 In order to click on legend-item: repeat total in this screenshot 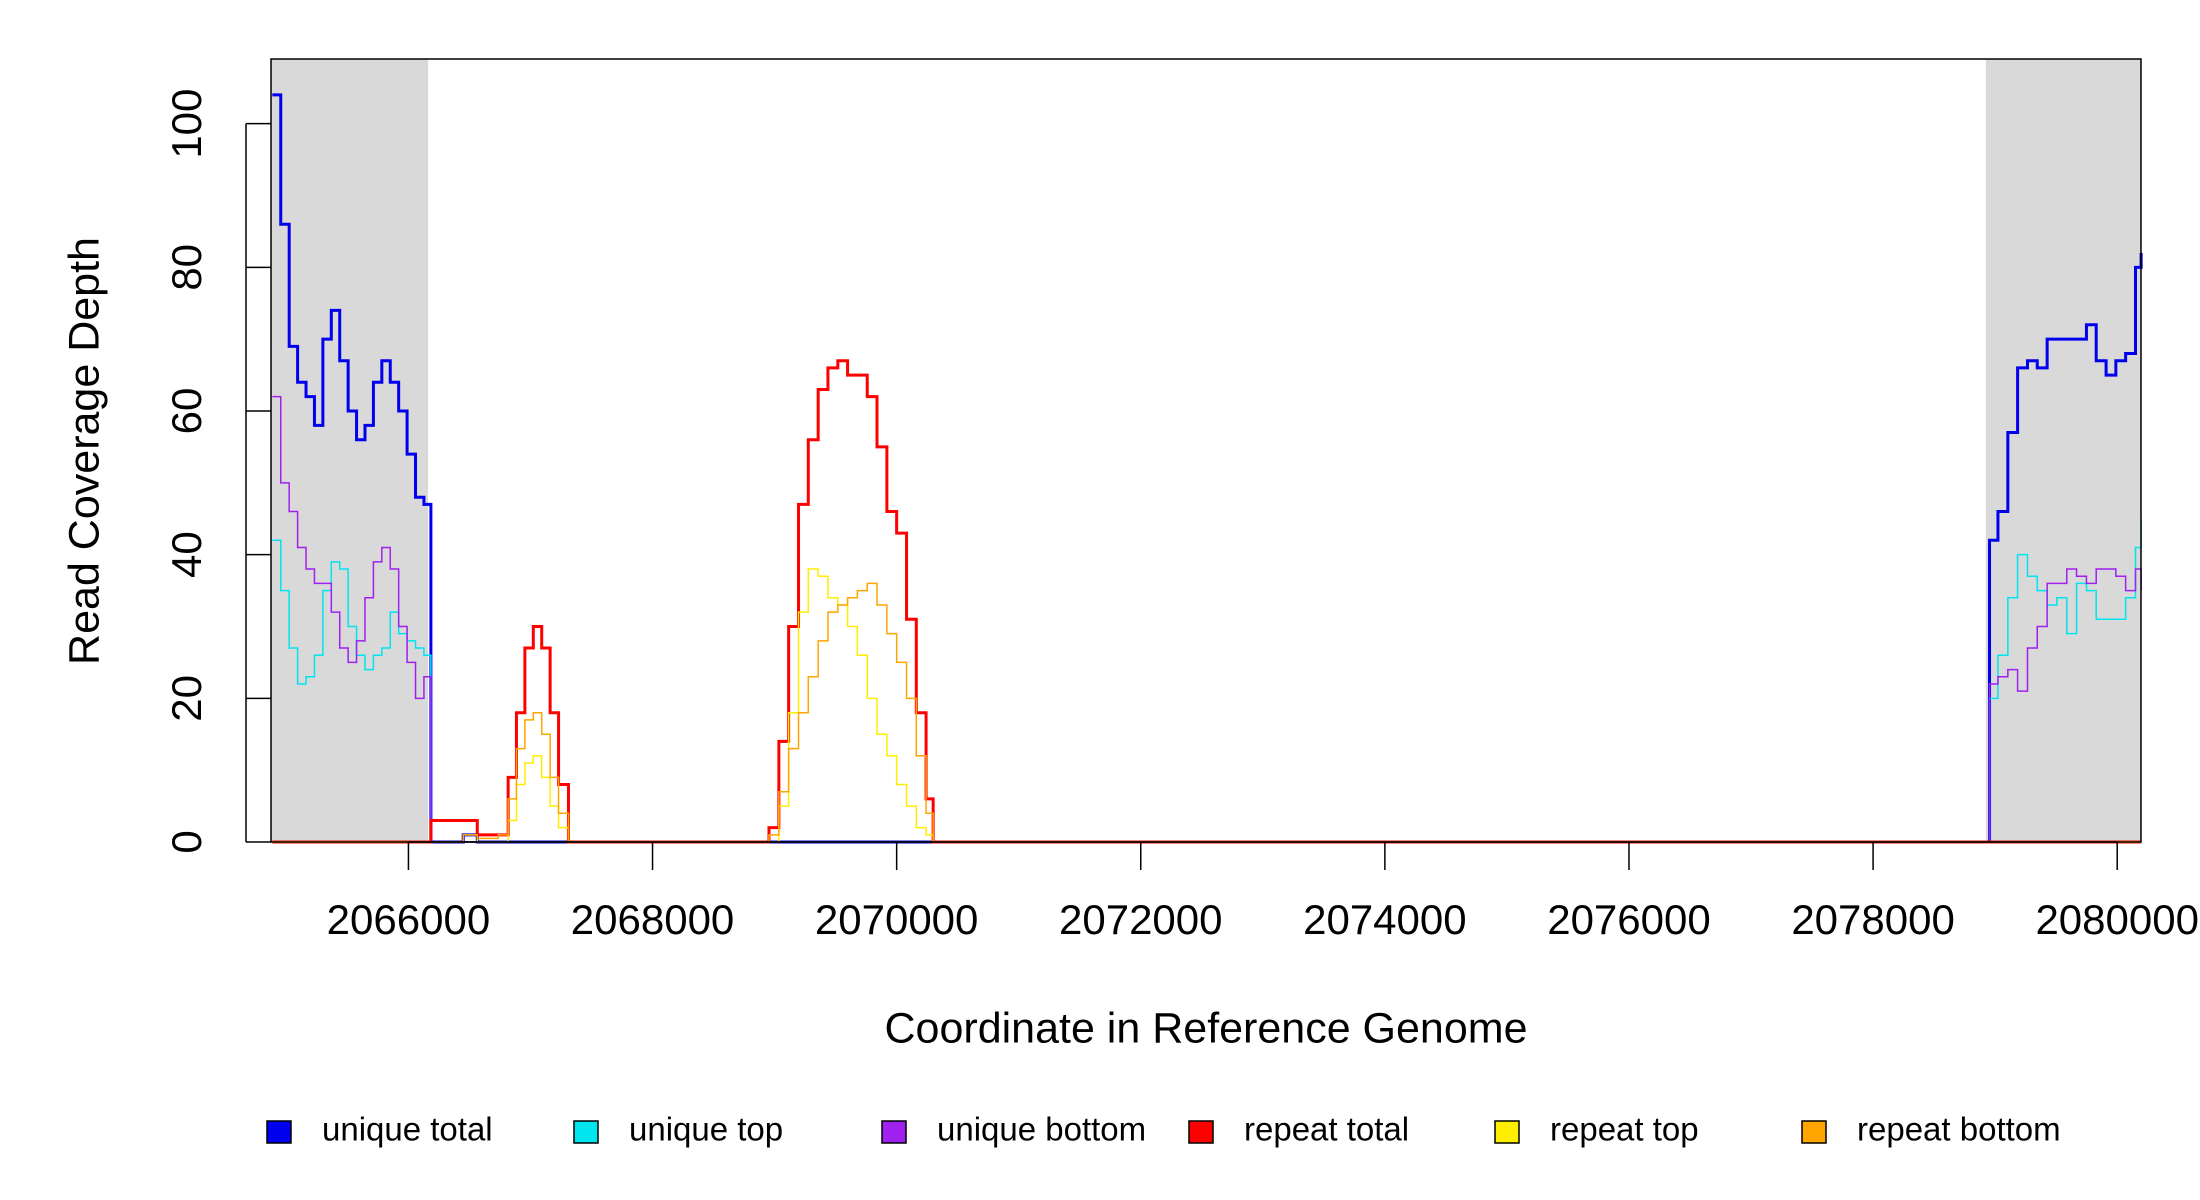, I will do `click(1298, 1129)`.